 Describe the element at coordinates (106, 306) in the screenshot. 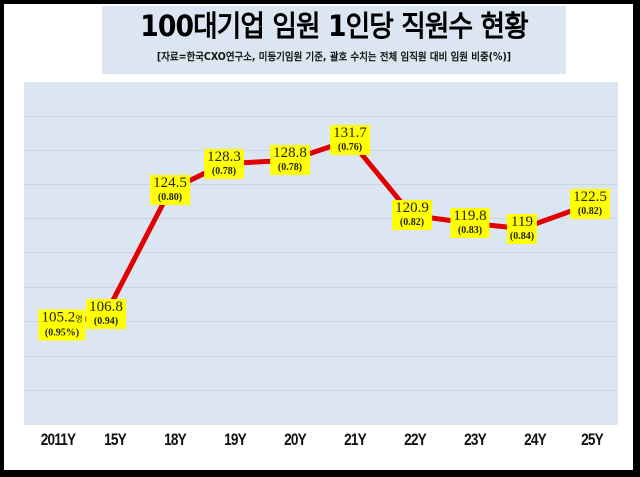

I see `value-label: 106.8` at that location.